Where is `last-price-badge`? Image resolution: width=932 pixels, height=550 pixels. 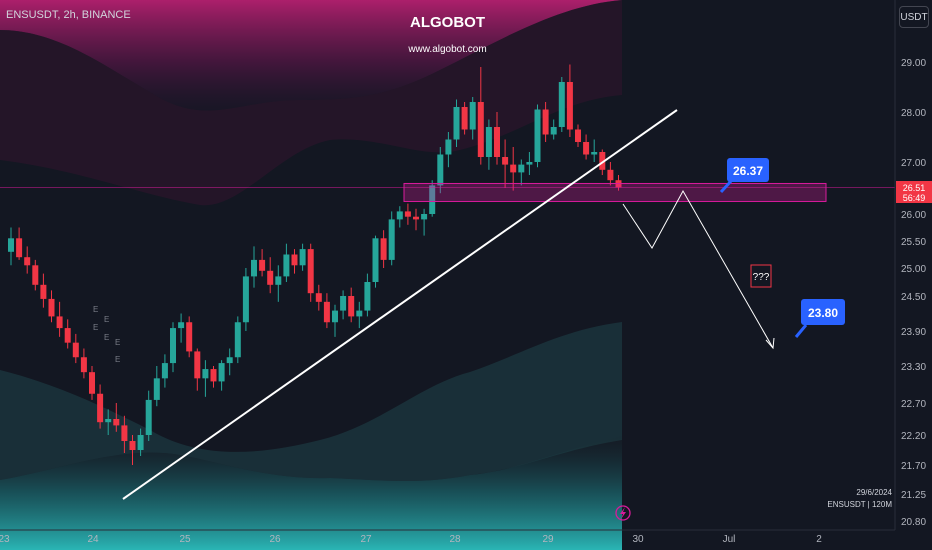 last-price-badge is located at coordinates (914, 192).